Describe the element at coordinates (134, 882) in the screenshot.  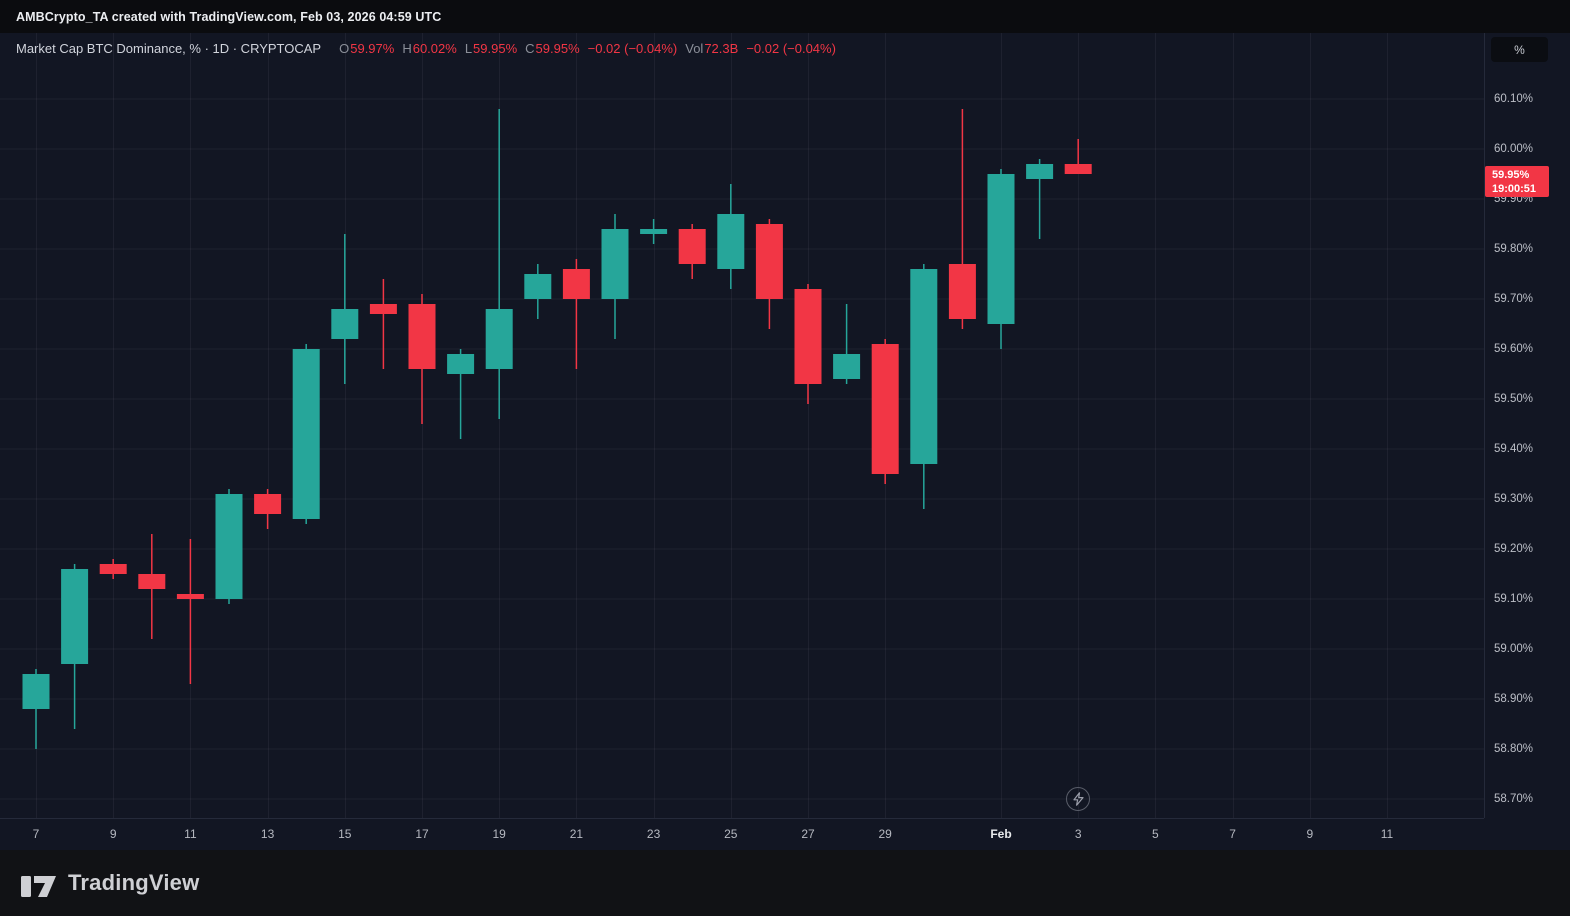
I see `brand-name: TradingView` at that location.